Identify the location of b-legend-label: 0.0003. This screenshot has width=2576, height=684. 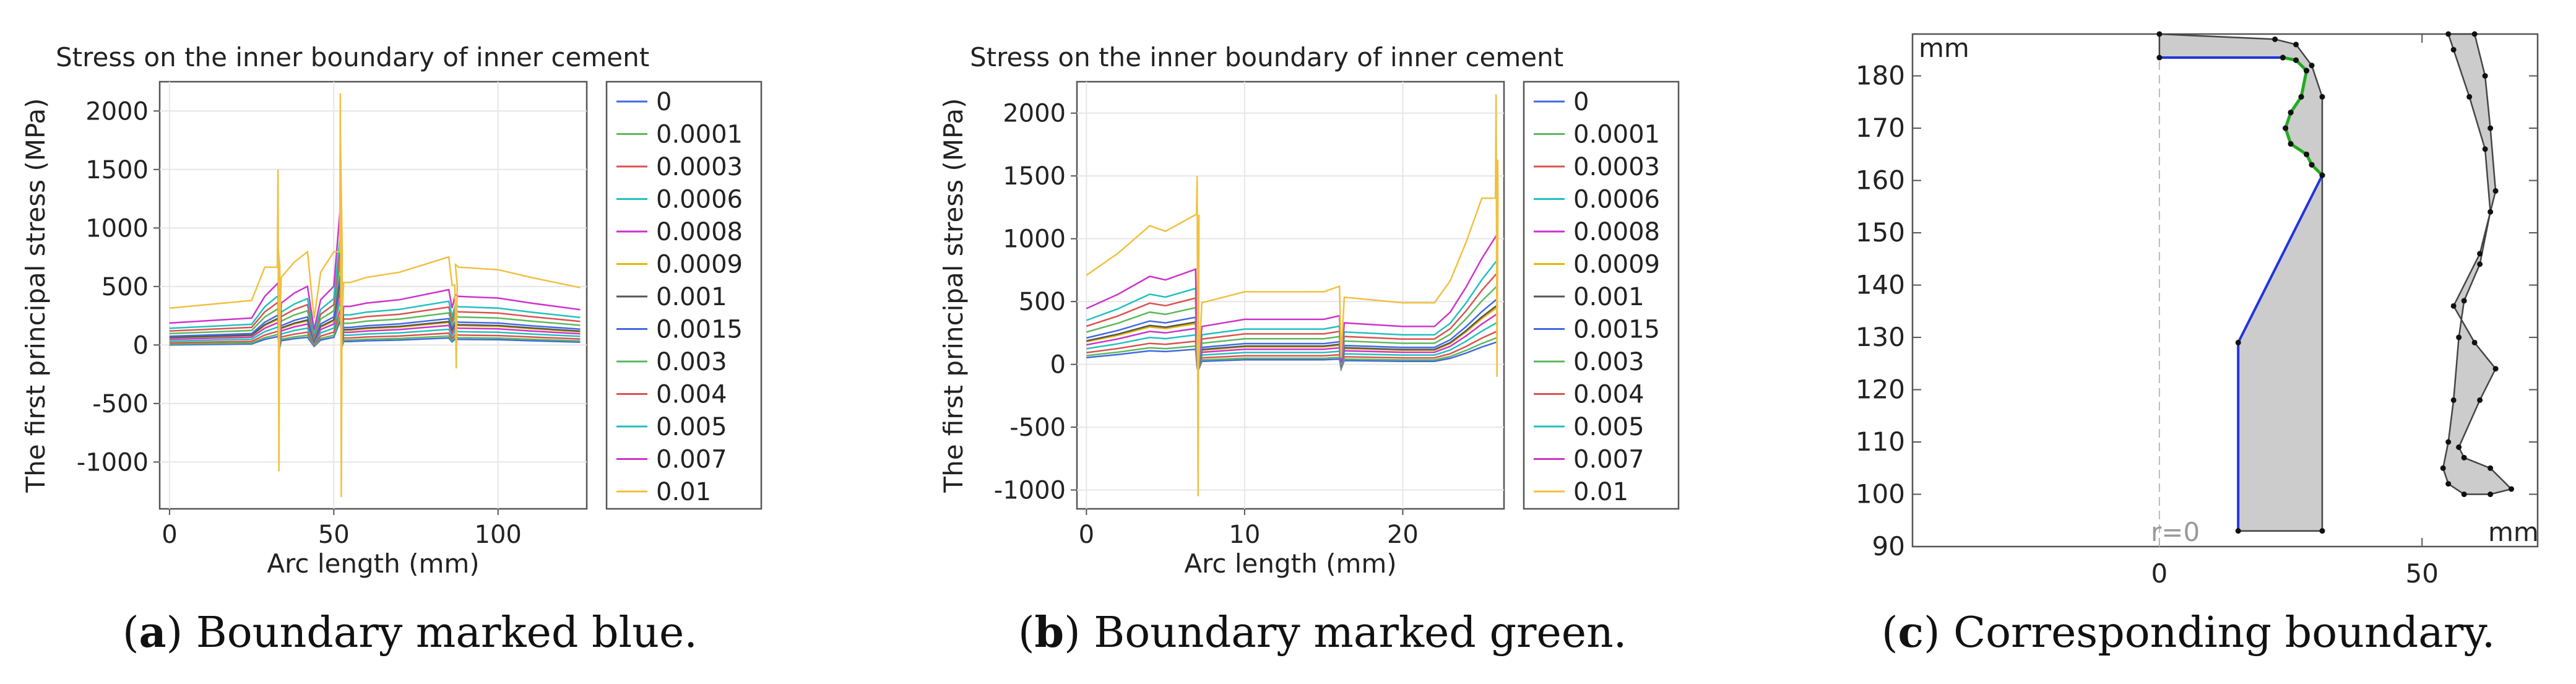
(1616, 167).